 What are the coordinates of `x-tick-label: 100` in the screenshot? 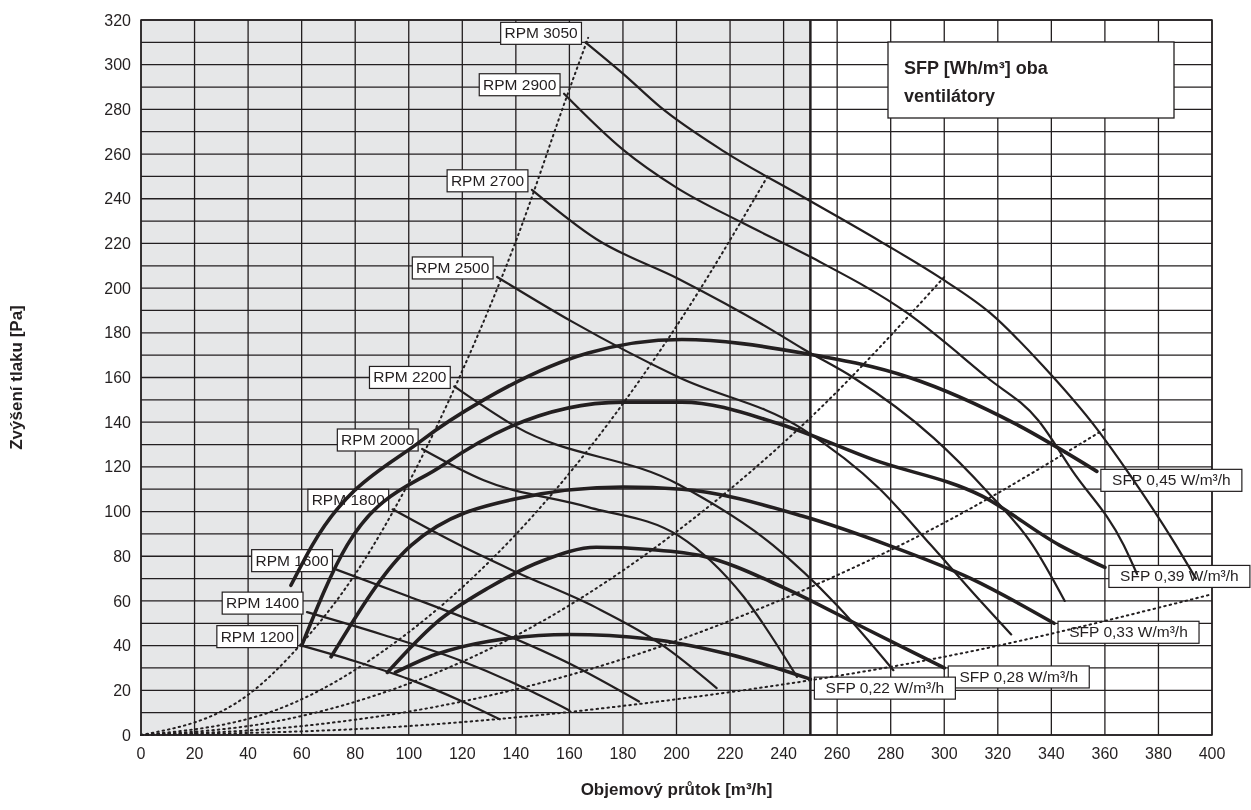 It's located at (409, 753).